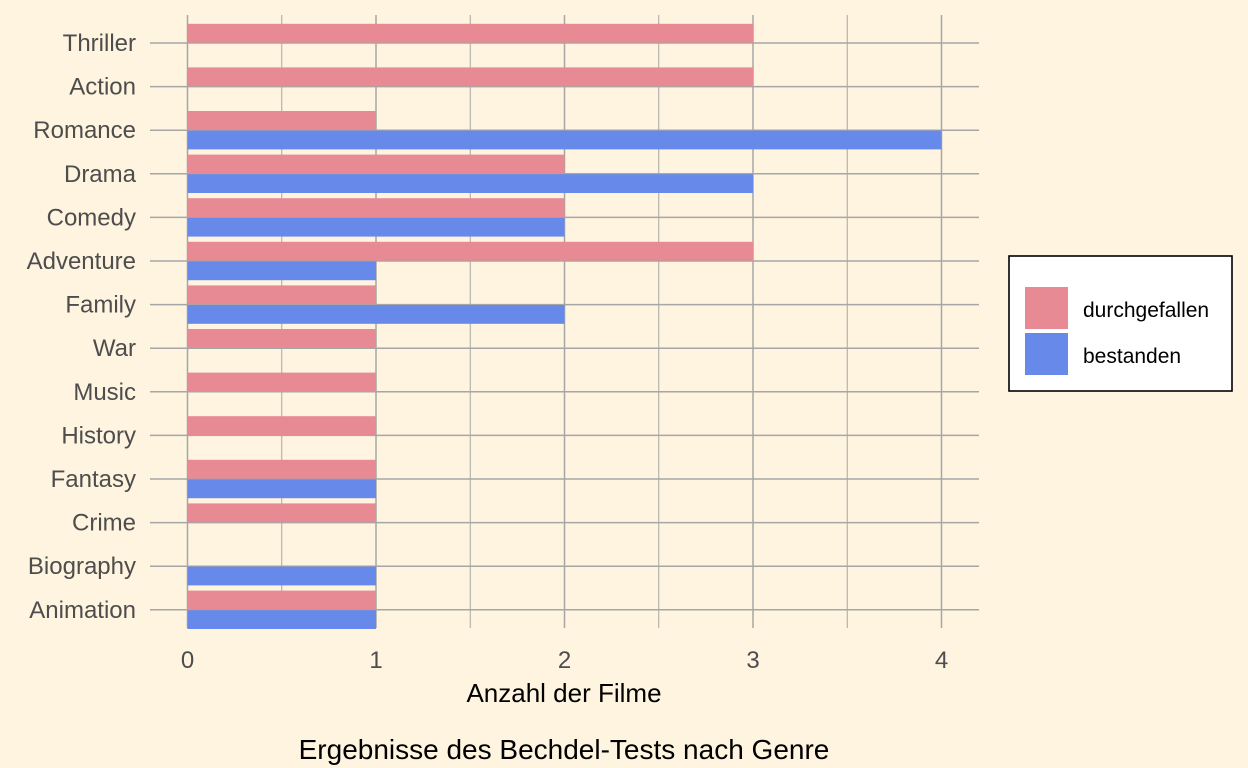 This screenshot has width=1248, height=768. What do you see at coordinates (281, 576) in the screenshot?
I see `bar-passed-biography` at bounding box center [281, 576].